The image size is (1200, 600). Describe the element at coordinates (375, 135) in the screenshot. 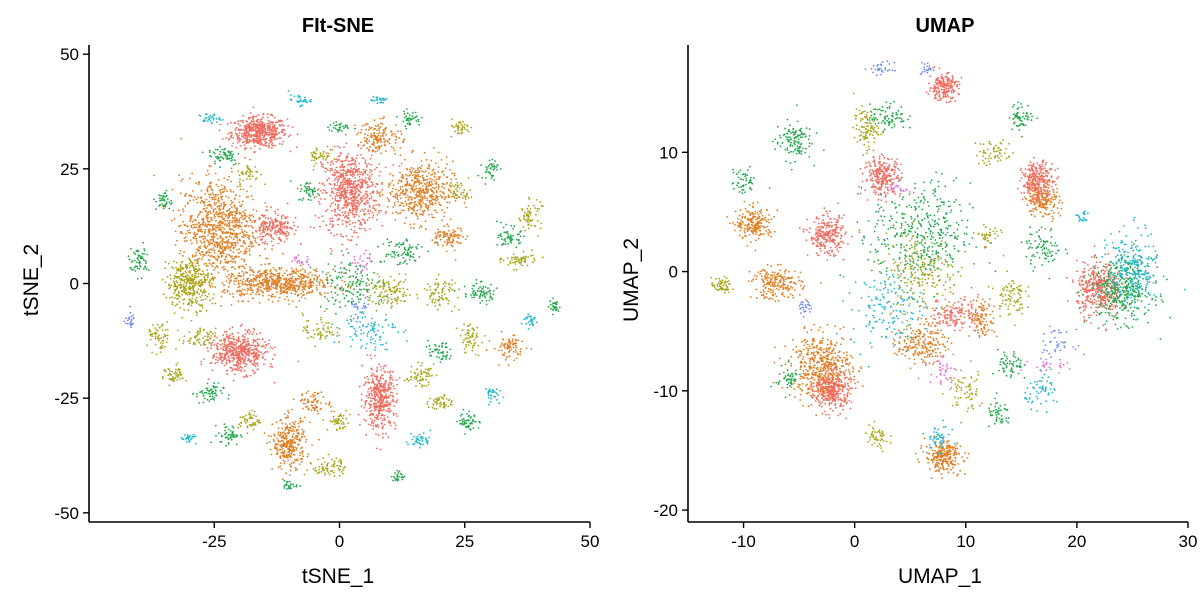

I see `tsne-cluster` at that location.